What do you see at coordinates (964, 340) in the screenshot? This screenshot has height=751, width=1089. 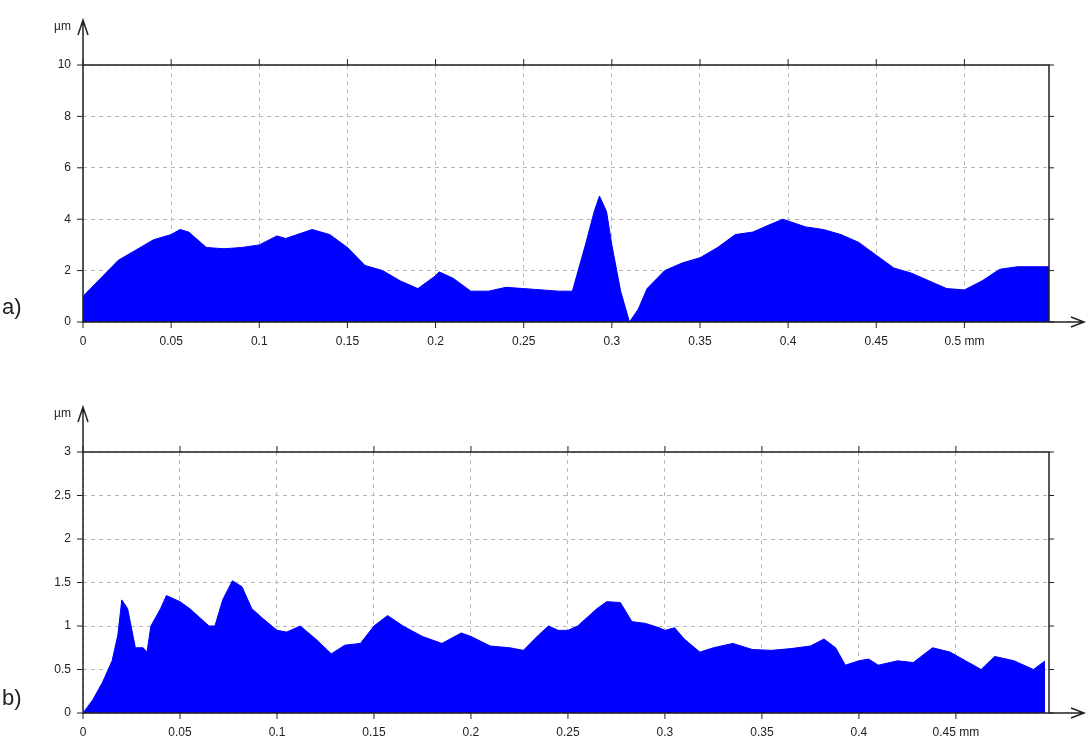 I see `x-tick-label: 0.5 mm` at bounding box center [964, 340].